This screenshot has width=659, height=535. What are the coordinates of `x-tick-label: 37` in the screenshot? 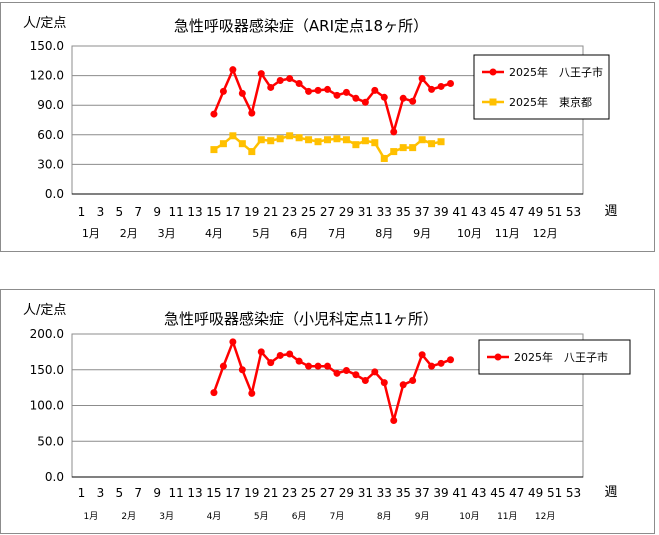 It's located at (421, 212).